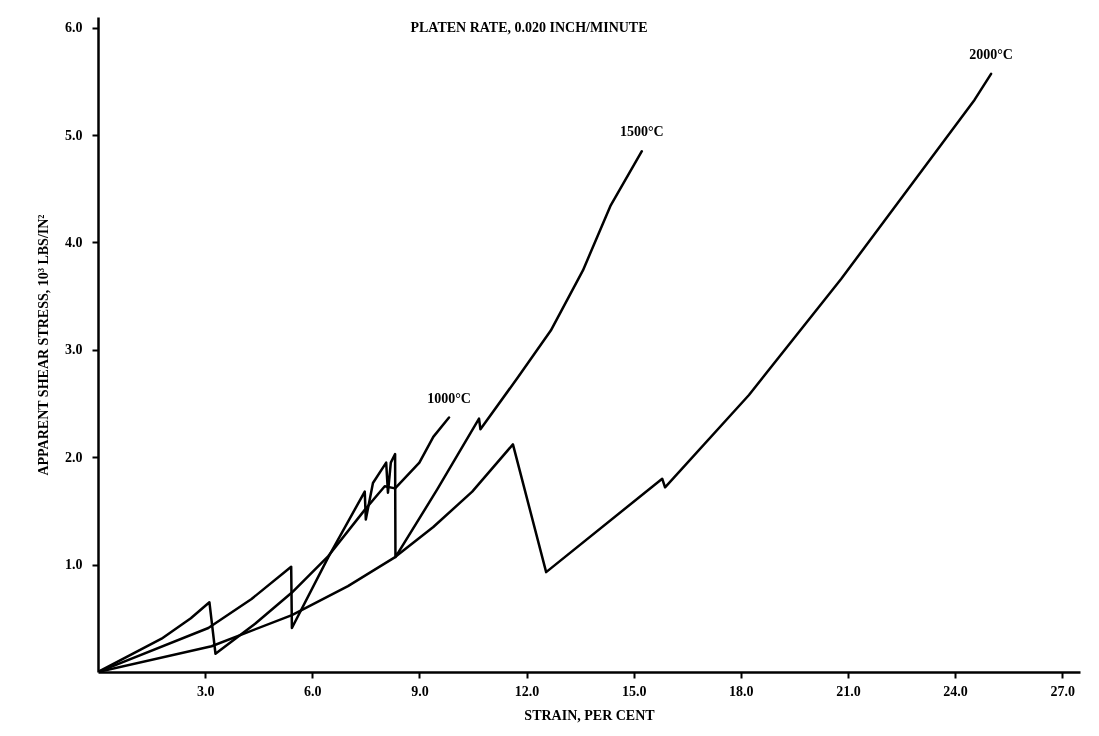 Image resolution: width=1099 pixels, height=736 pixels. Describe the element at coordinates (74, 28) in the screenshot. I see `y-tick-label: 6.0` at that location.